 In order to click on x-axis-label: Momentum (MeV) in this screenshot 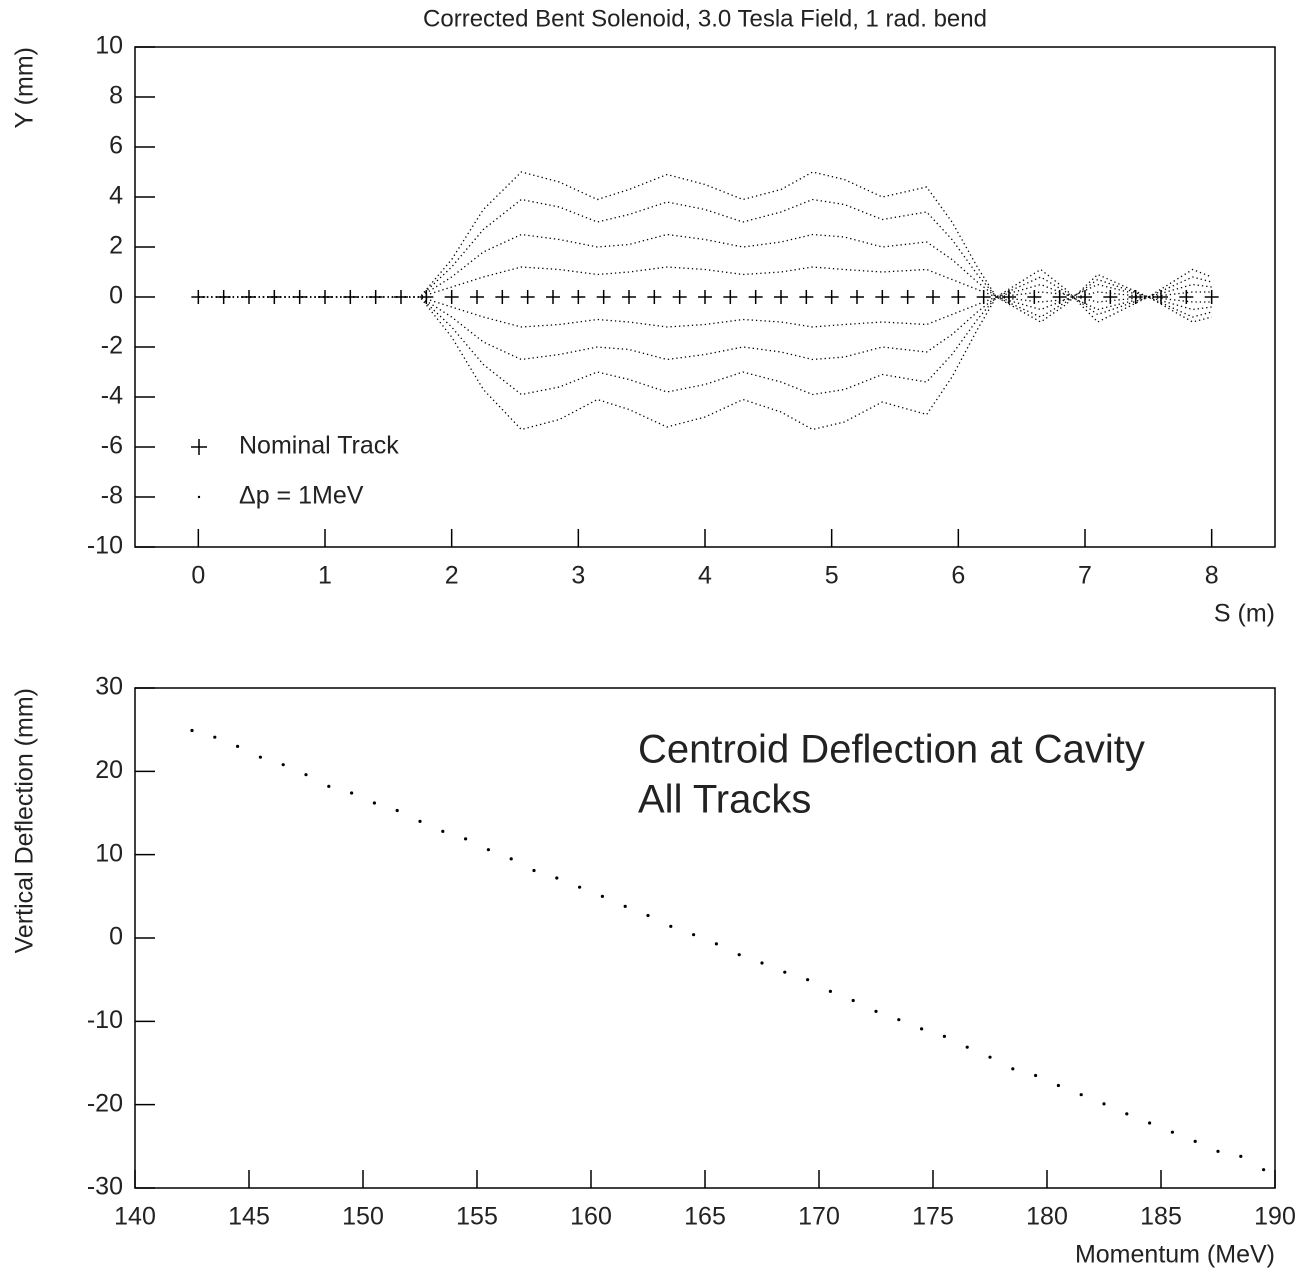, I will do `click(1175, 1255)`.